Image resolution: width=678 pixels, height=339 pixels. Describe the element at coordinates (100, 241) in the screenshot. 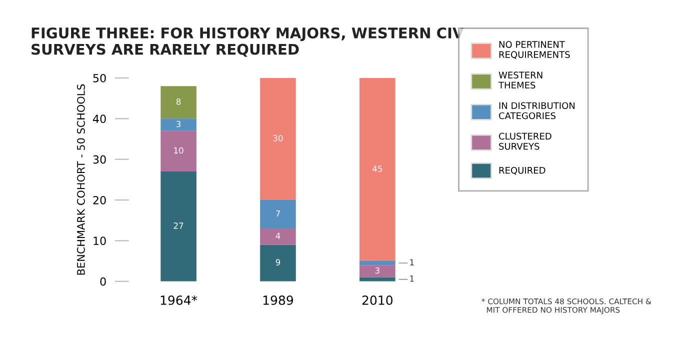

I see `y-tick-label: 10` at that location.